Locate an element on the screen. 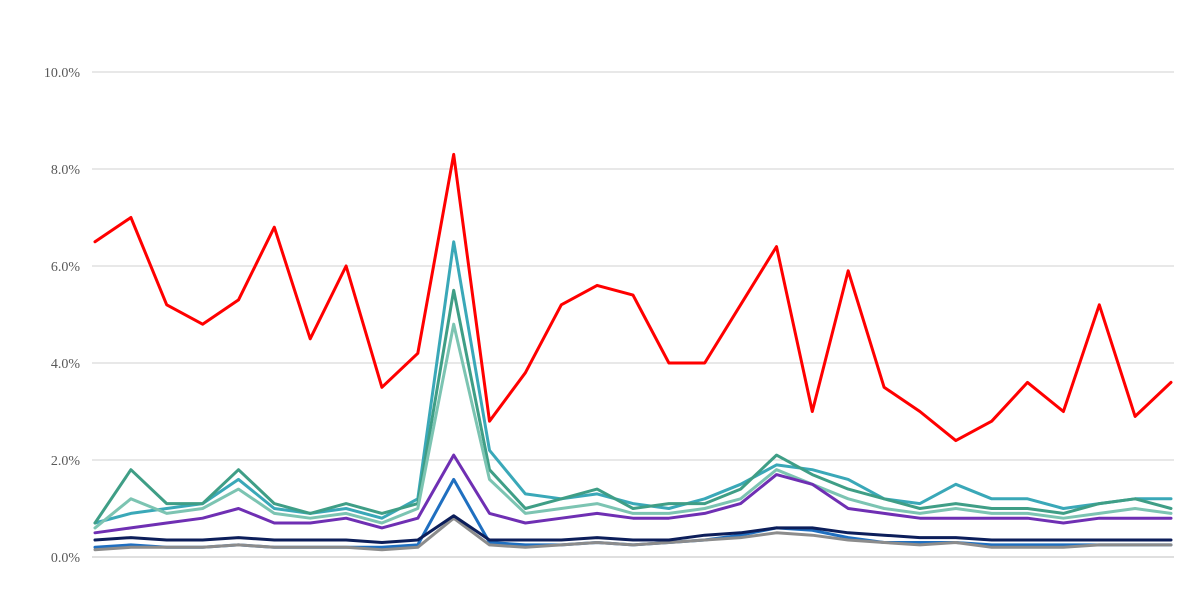 This screenshot has width=1200, height=605. y-tick-label: 2.0% is located at coordinates (66, 461).